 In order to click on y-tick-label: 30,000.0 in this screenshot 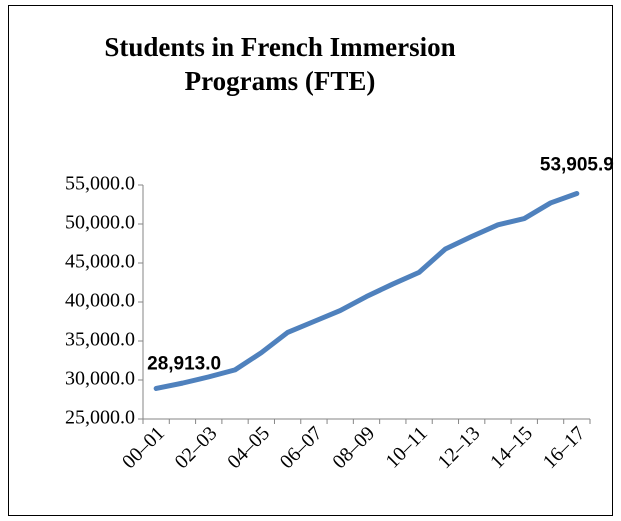, I will do `click(100, 379)`.